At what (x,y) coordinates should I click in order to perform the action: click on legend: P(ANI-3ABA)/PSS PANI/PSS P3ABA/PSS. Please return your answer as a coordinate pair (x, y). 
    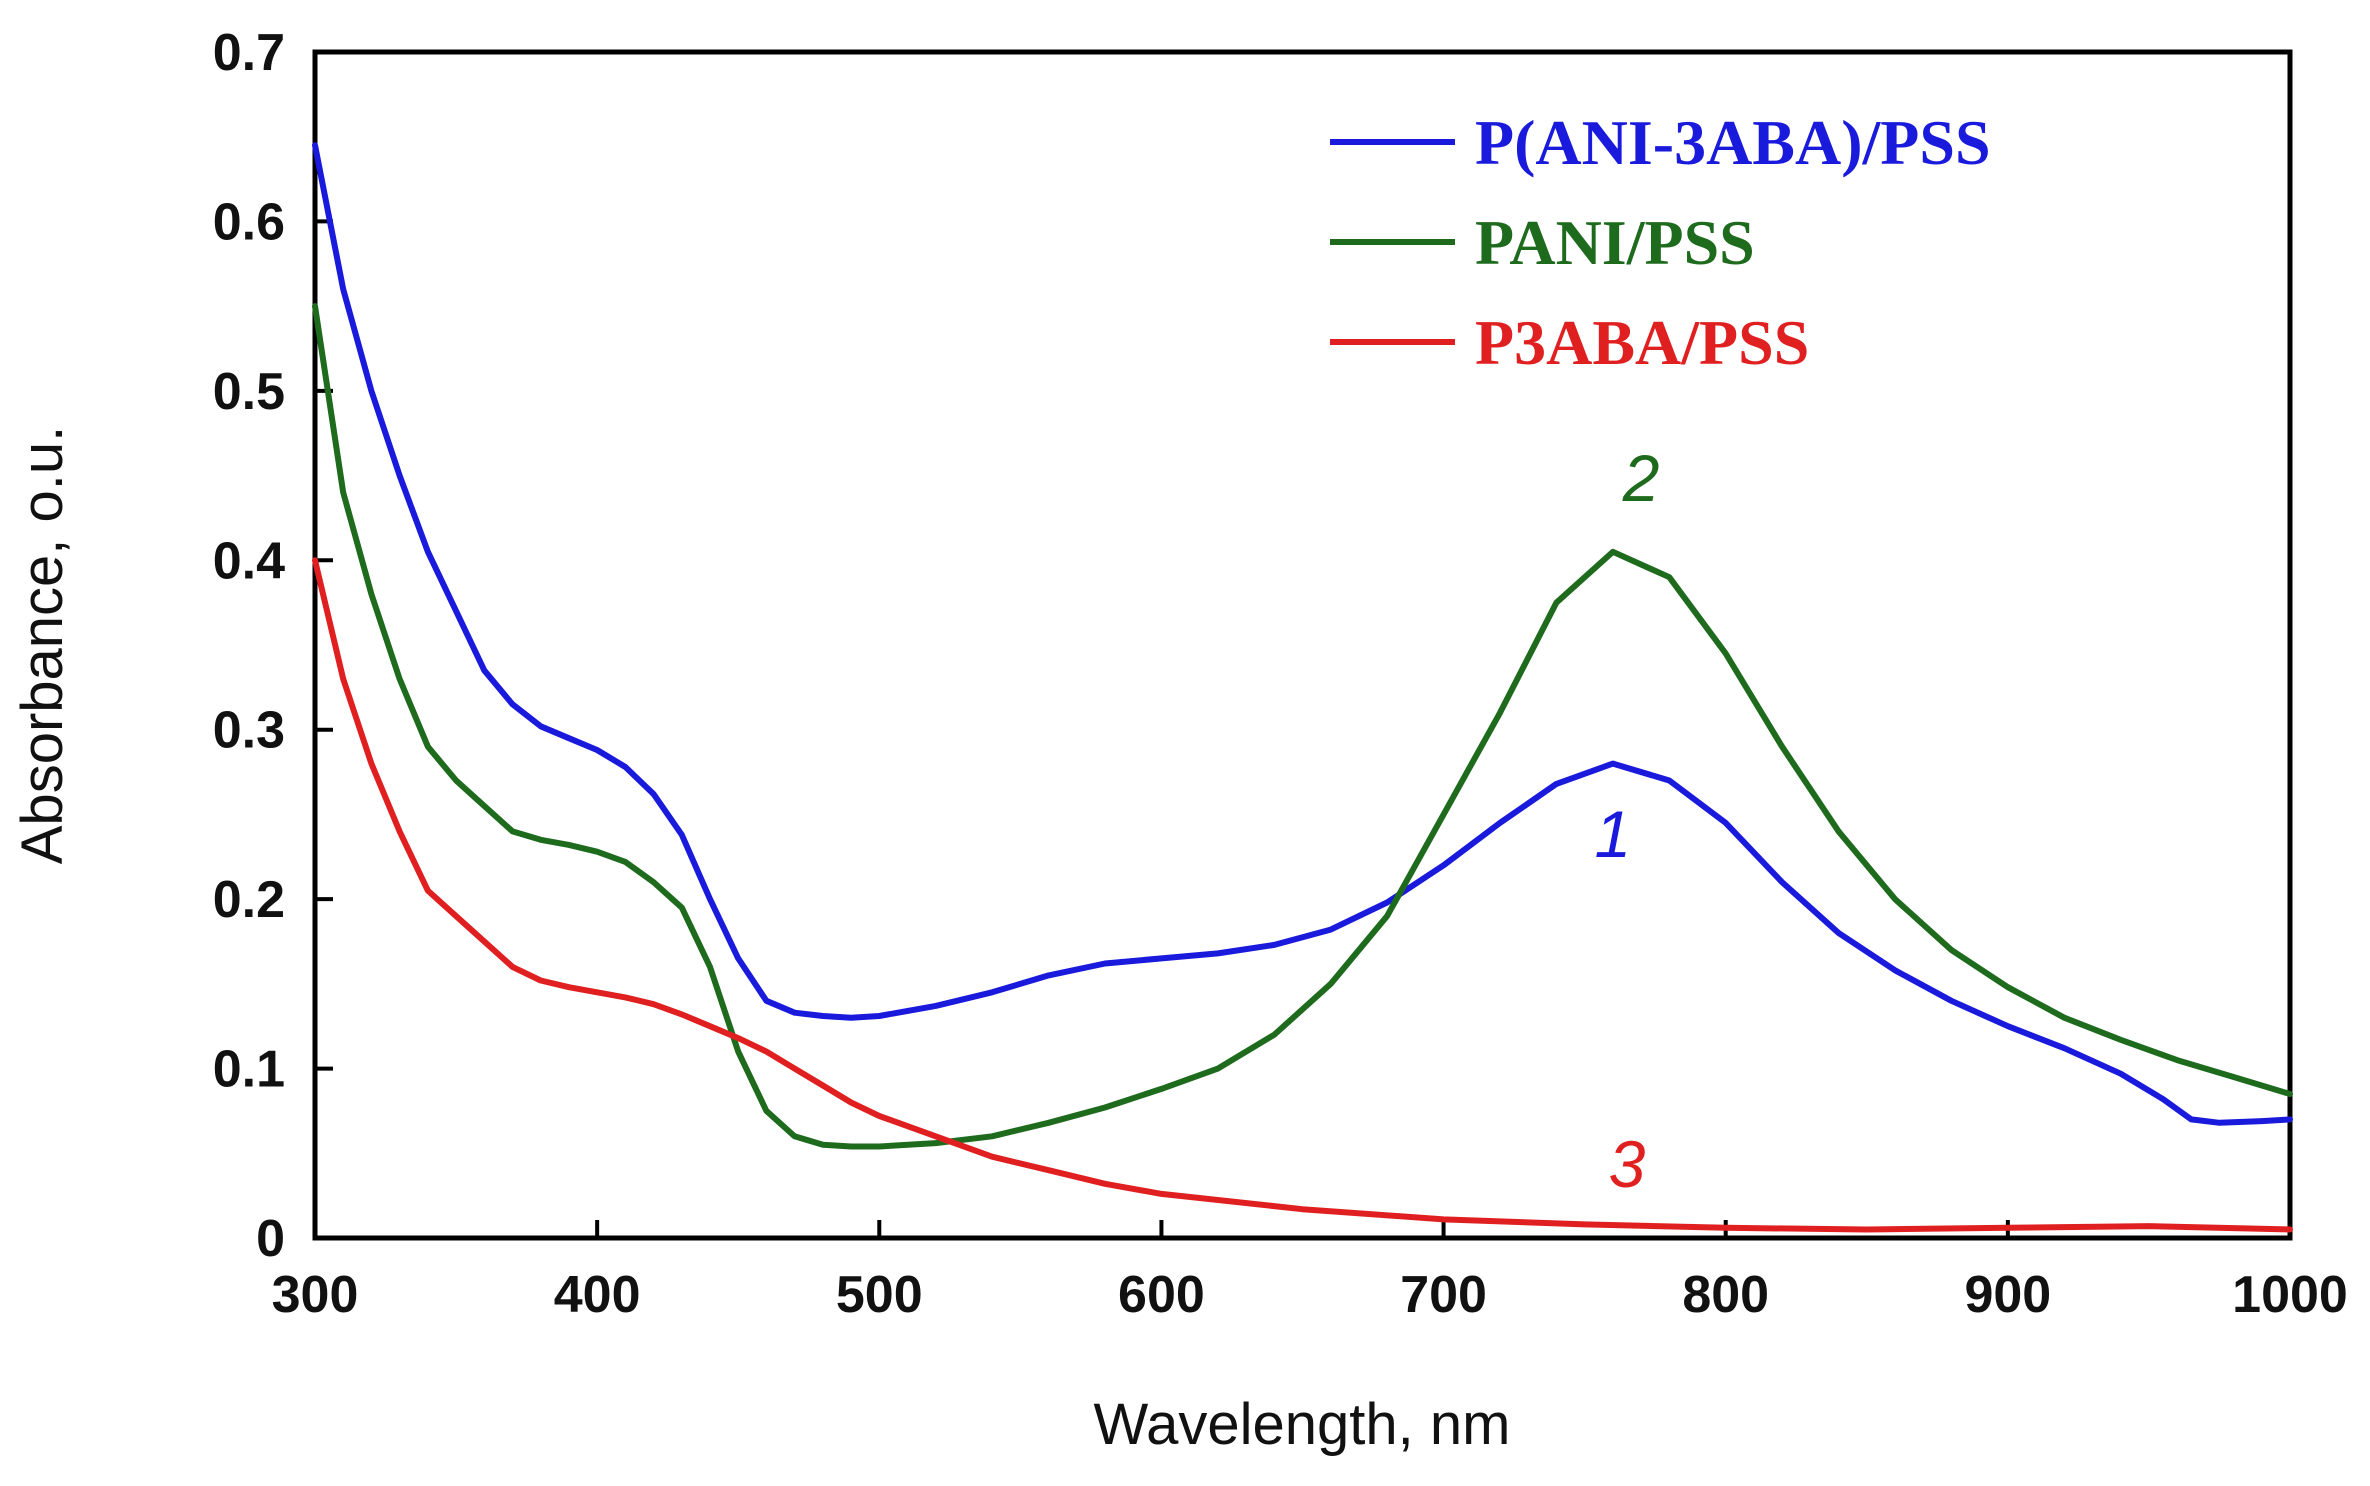
    Looking at the image, I should click on (1660, 242).